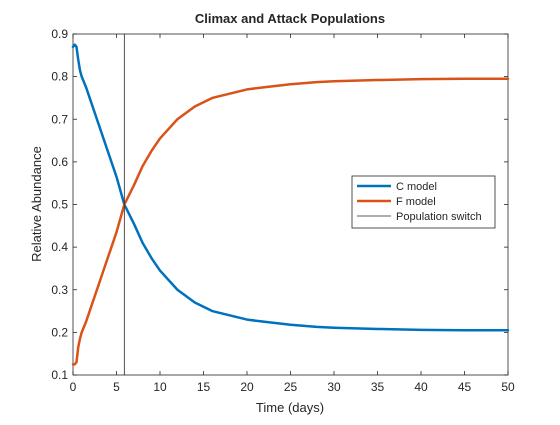 This screenshot has width=560, height=425. What do you see at coordinates (59, 375) in the screenshot?
I see `y-tick-label: 0.1` at bounding box center [59, 375].